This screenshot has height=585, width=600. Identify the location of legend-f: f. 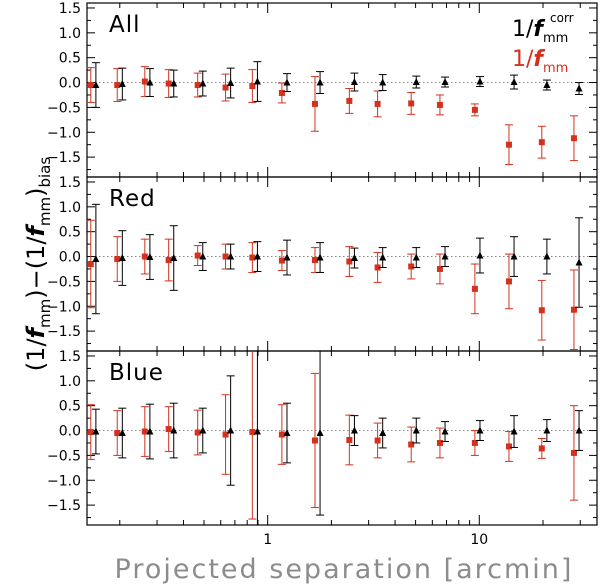
(539, 29).